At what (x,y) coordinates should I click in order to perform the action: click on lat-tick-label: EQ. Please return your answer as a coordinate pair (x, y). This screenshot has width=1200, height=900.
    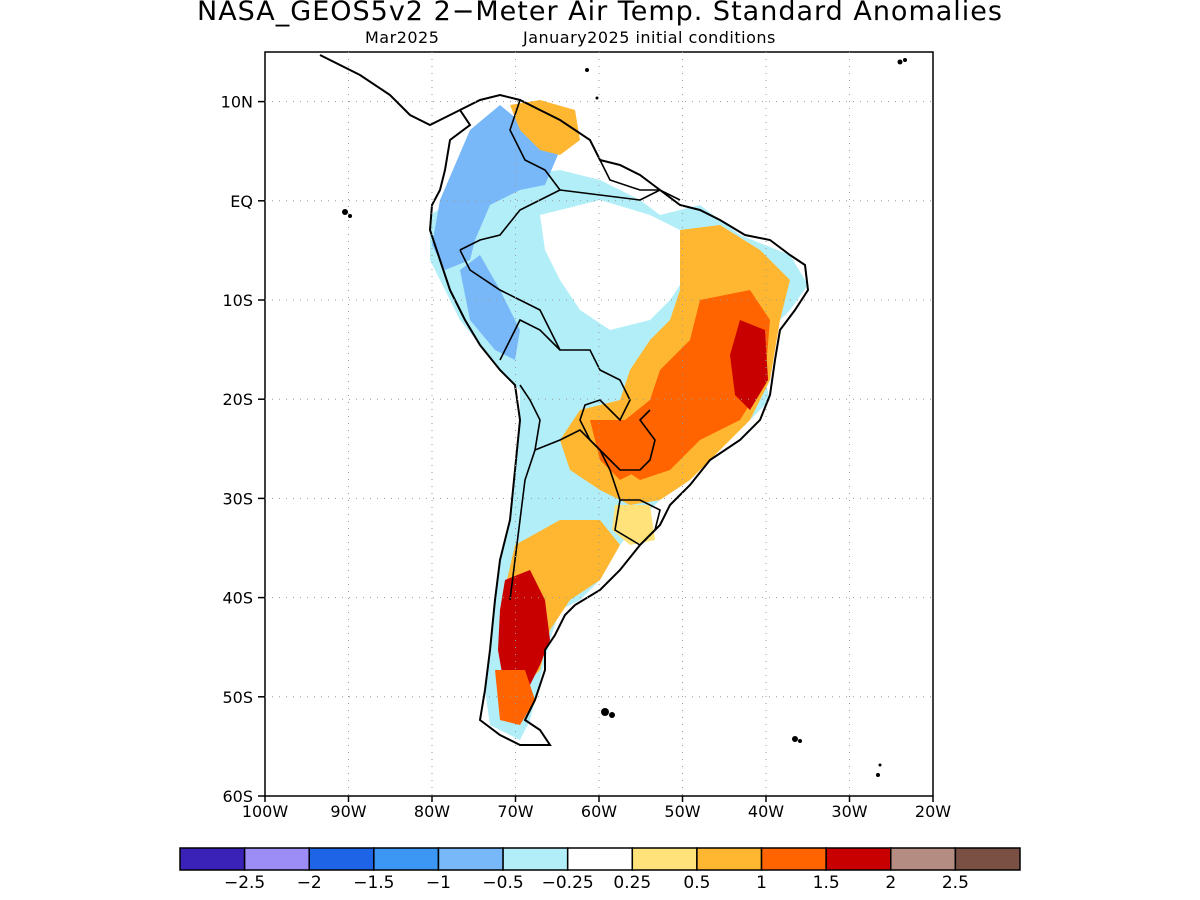
    Looking at the image, I should click on (241, 201).